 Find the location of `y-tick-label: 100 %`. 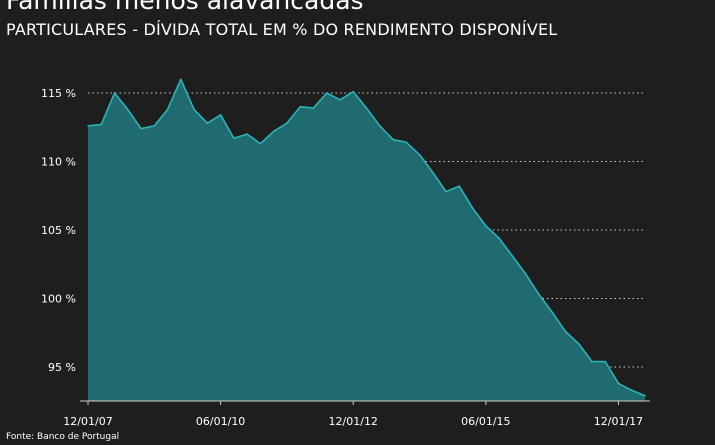

y-tick-label: 100 % is located at coordinates (58, 299).